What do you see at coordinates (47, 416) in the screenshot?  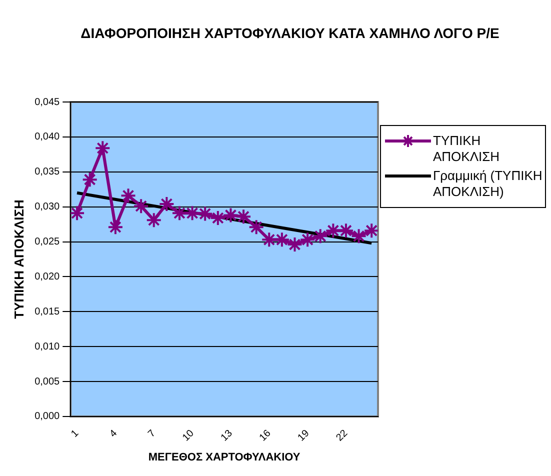 I see `y-tick-label: 0,000` at bounding box center [47, 416].